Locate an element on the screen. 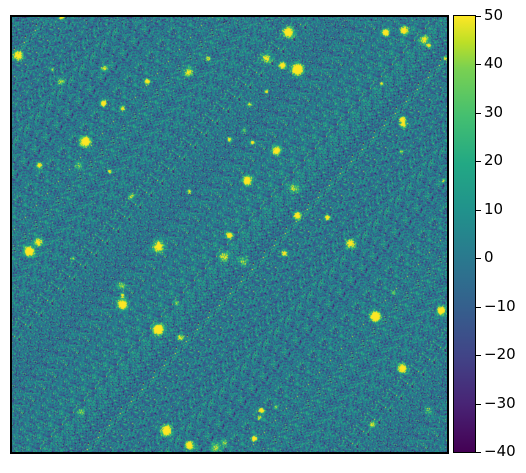 Image resolution: width=526 pixels, height=473 pixels. colorbar-tick-label: −40 is located at coordinates (500, 451).